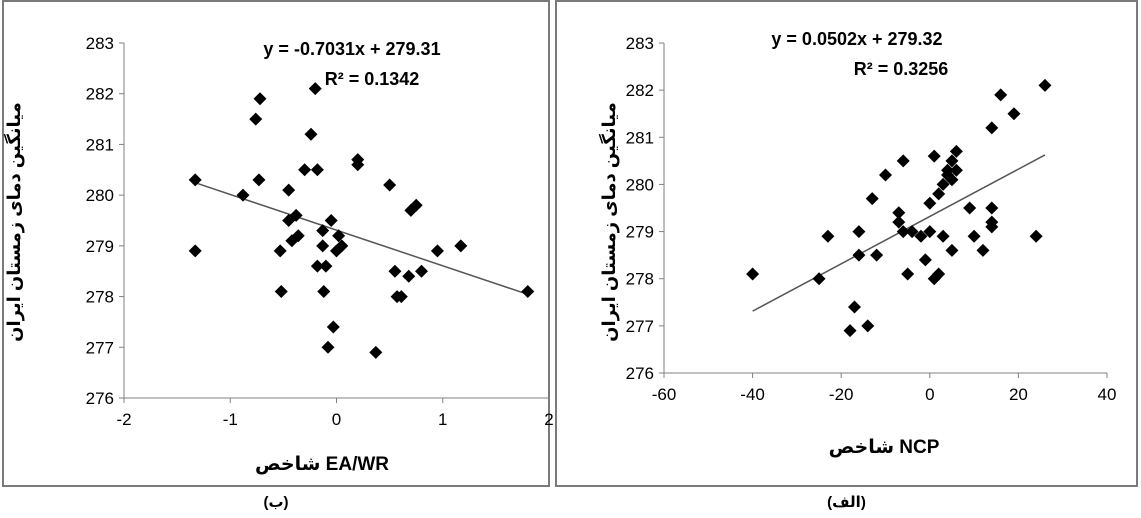 The image size is (1141, 518). Describe the element at coordinates (100, 94) in the screenshot. I see `y-tick-label: 282` at that location.